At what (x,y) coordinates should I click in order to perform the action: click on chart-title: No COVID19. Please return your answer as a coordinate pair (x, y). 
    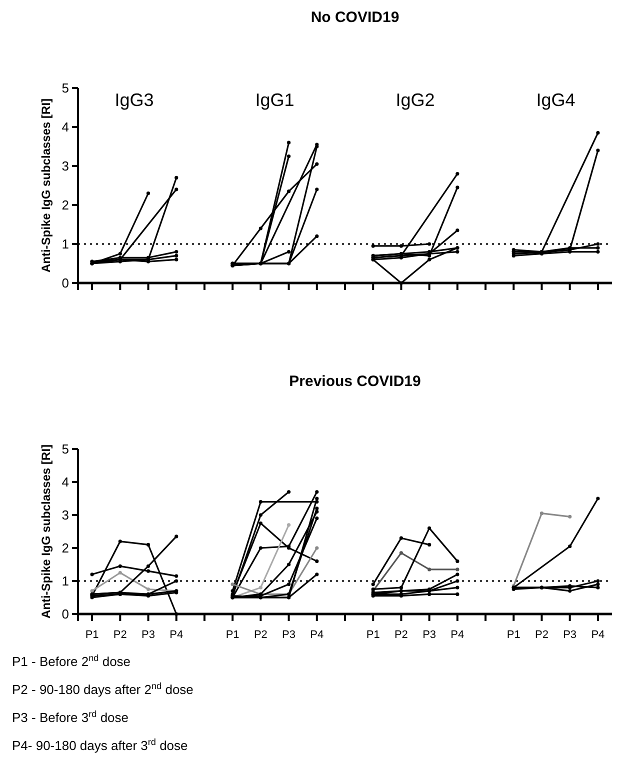
    Looking at the image, I should click on (355, 17).